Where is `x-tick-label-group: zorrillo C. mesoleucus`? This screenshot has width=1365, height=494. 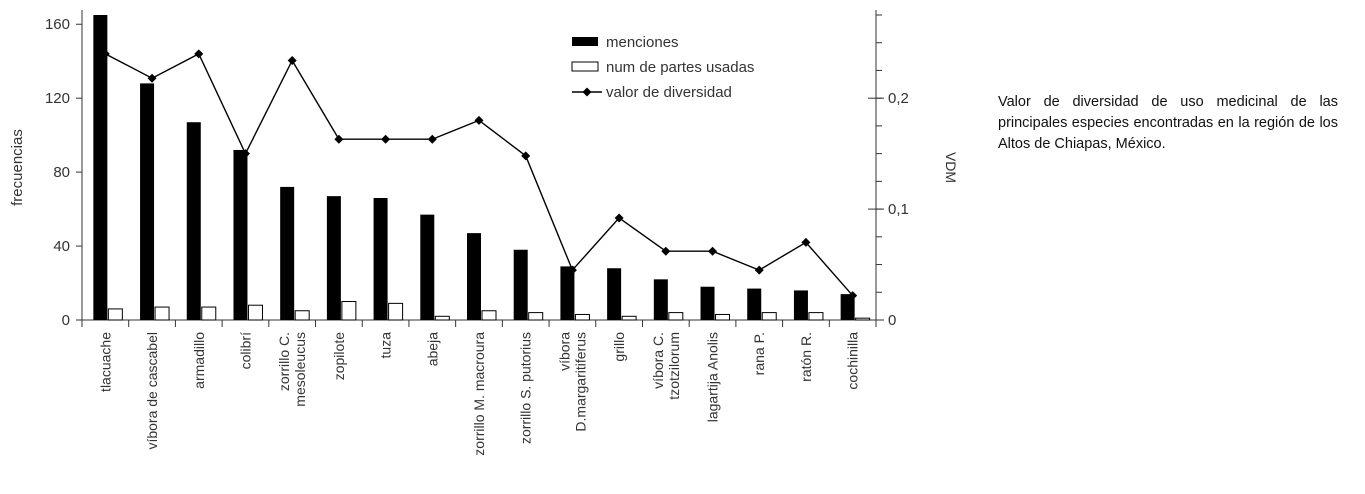
x-tick-label-group: zorrillo C. mesoleucus is located at coordinates (292, 369).